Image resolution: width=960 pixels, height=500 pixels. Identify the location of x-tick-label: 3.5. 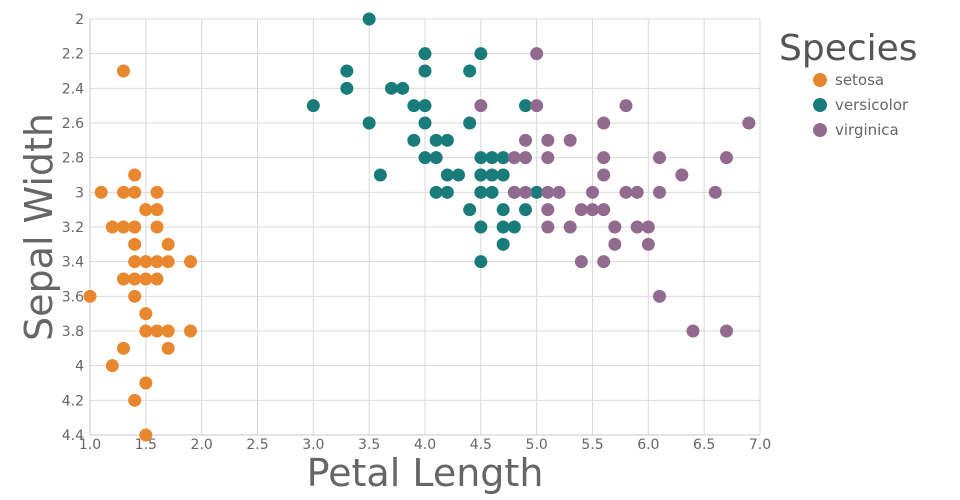
(369, 445).